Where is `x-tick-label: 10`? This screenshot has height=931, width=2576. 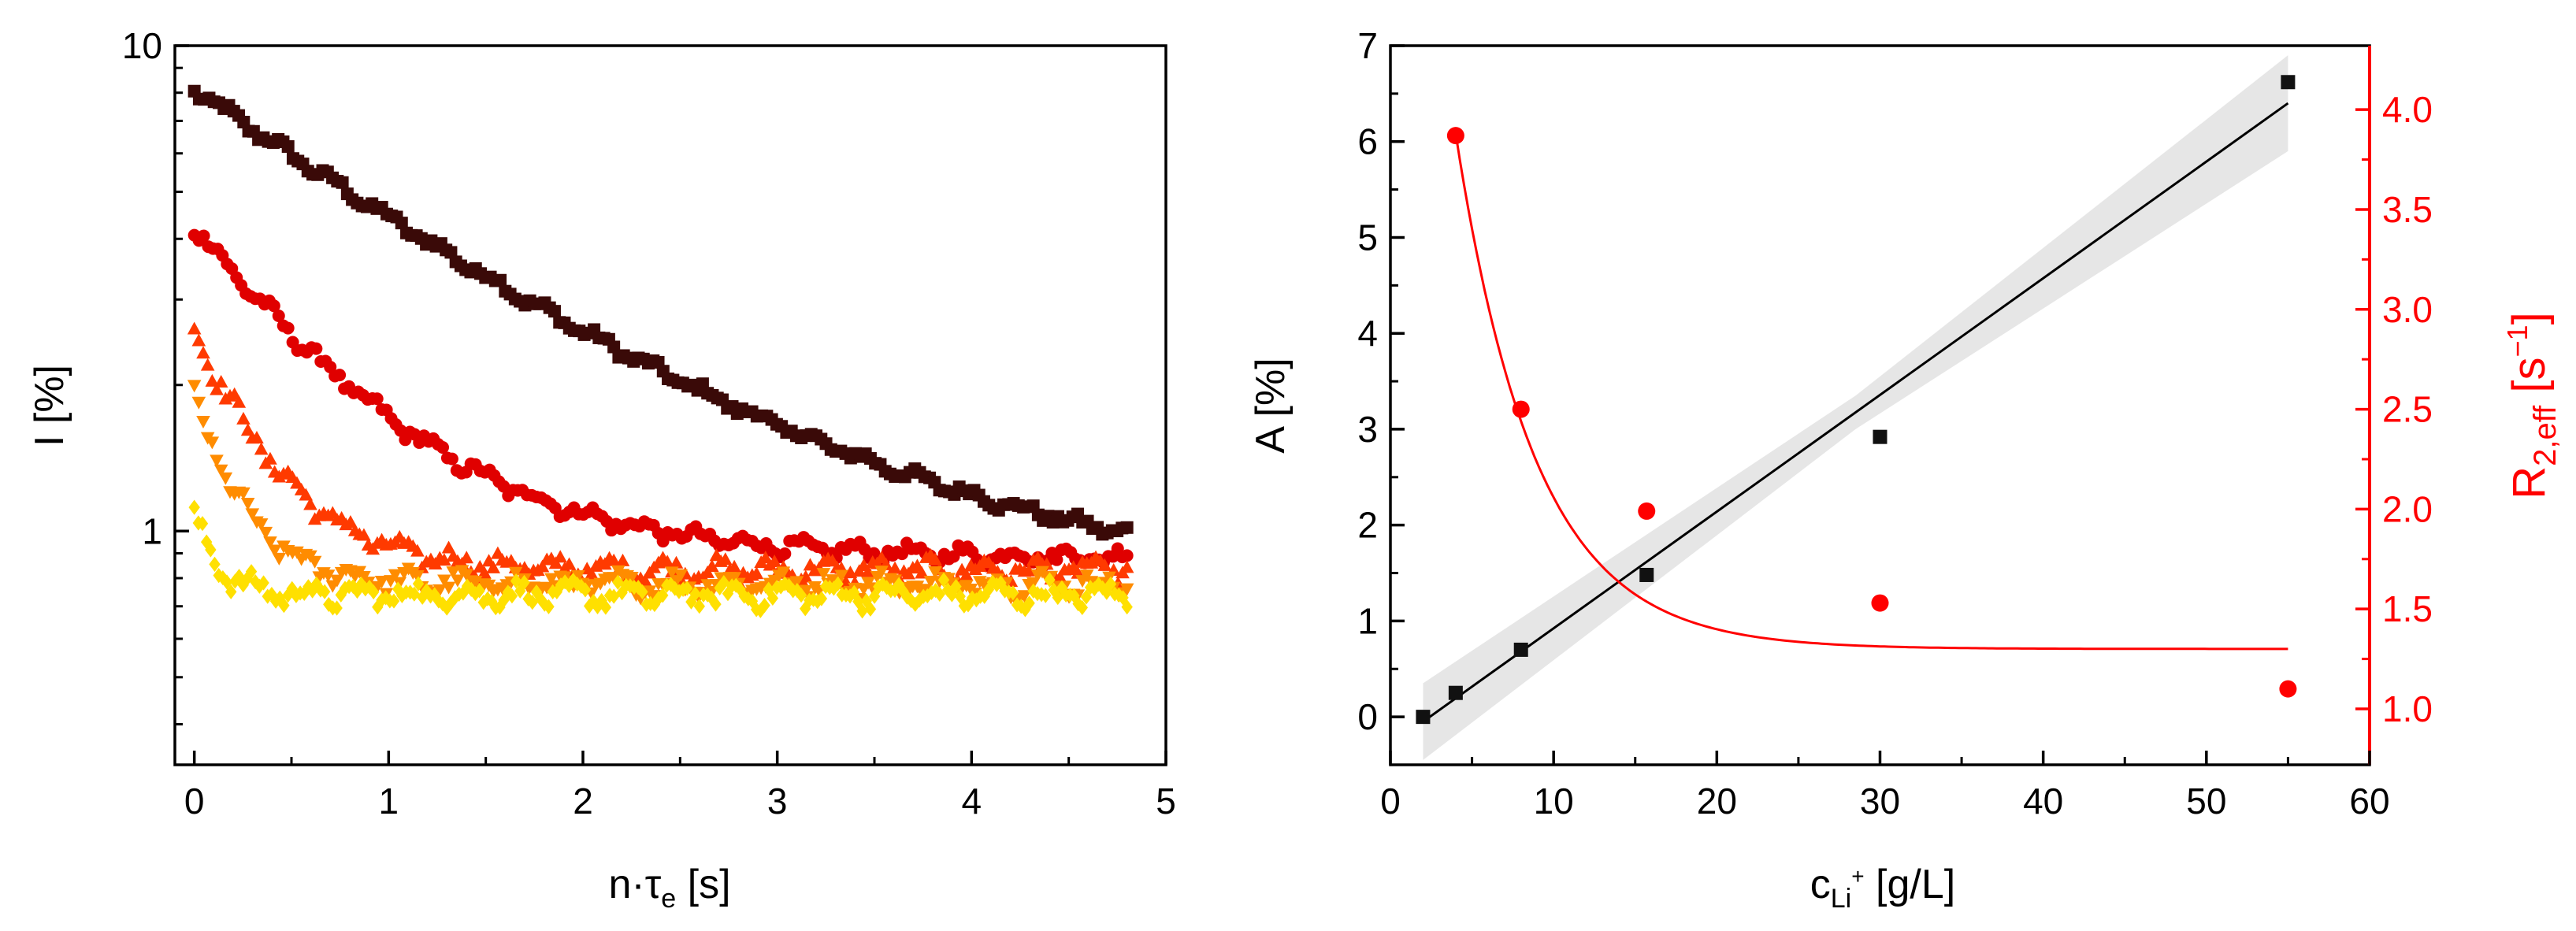
x-tick-label: 10 is located at coordinates (1554, 801).